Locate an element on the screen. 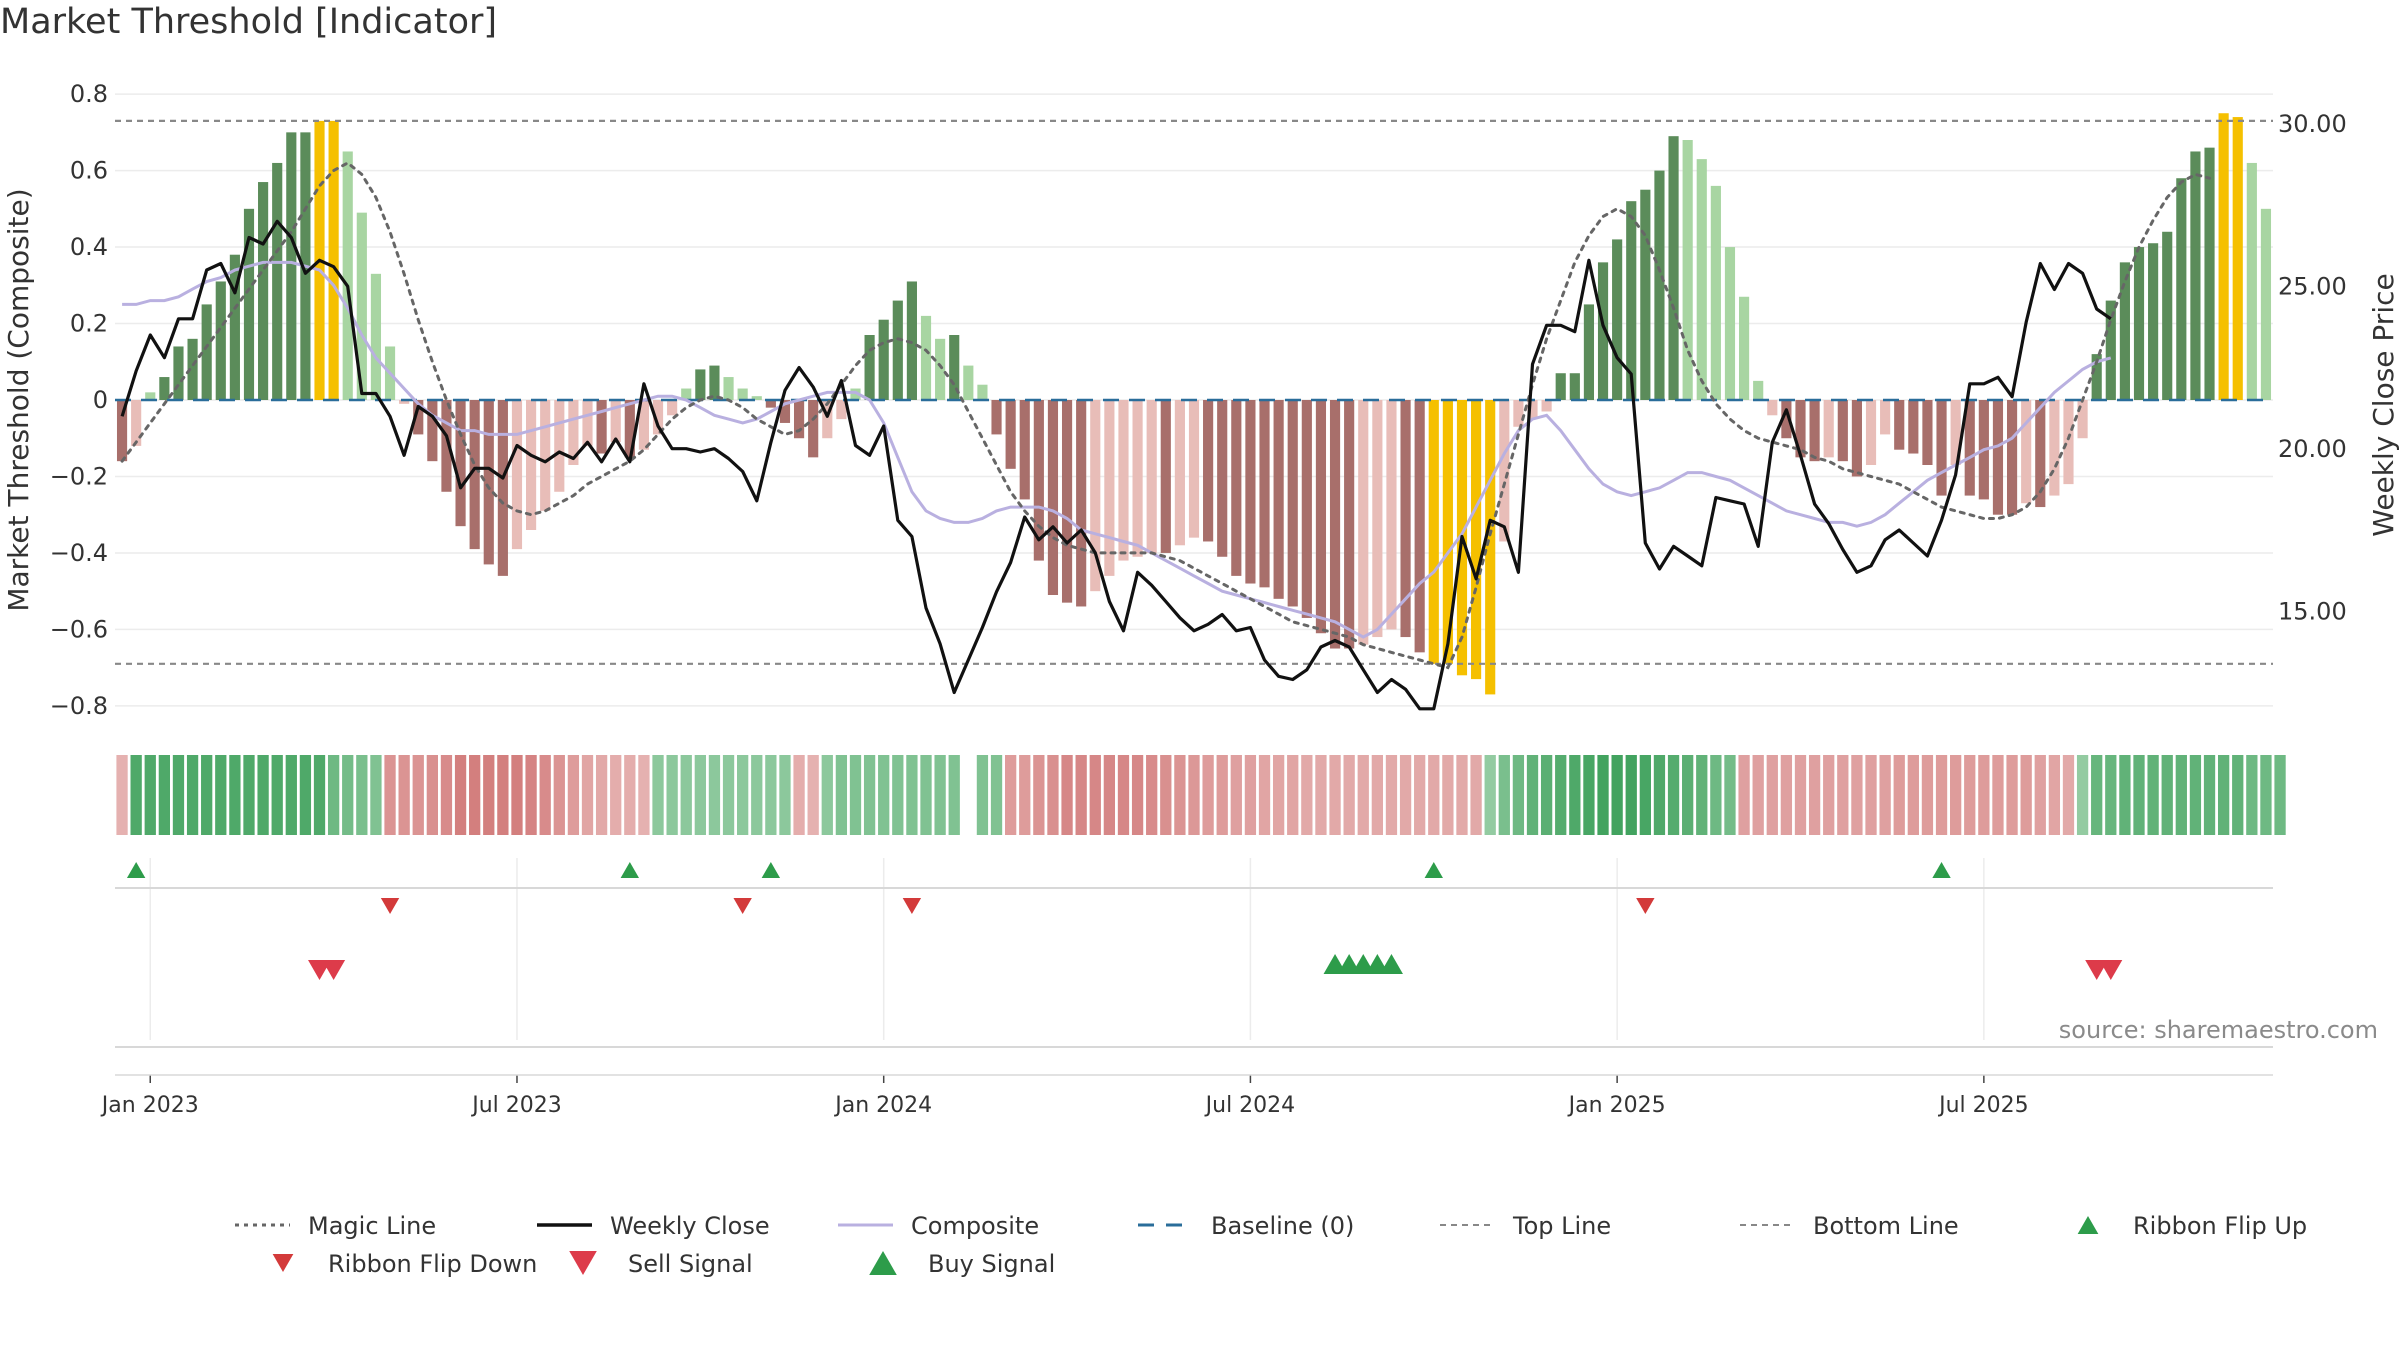  y-left-tick-label: −0.8 is located at coordinates (79, 706).